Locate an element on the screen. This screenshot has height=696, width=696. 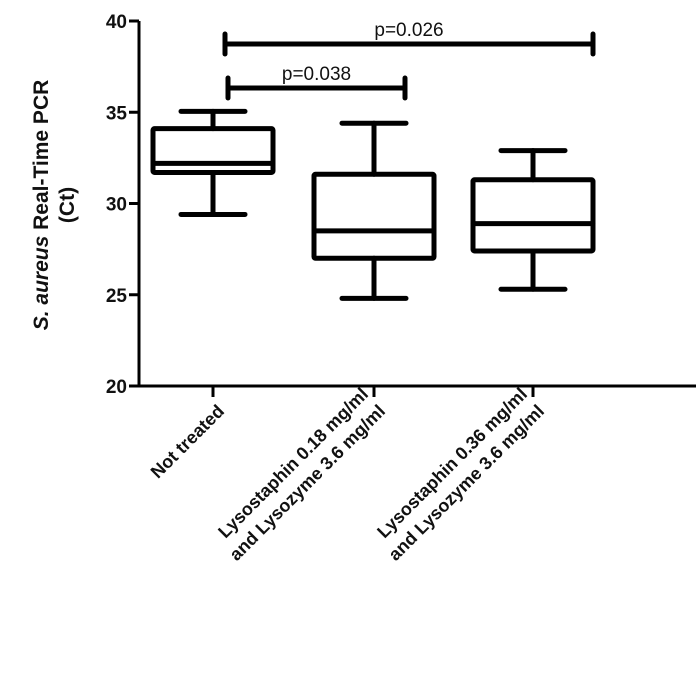
y-axis-title-italic: S. aureus is located at coordinates (41, 283).